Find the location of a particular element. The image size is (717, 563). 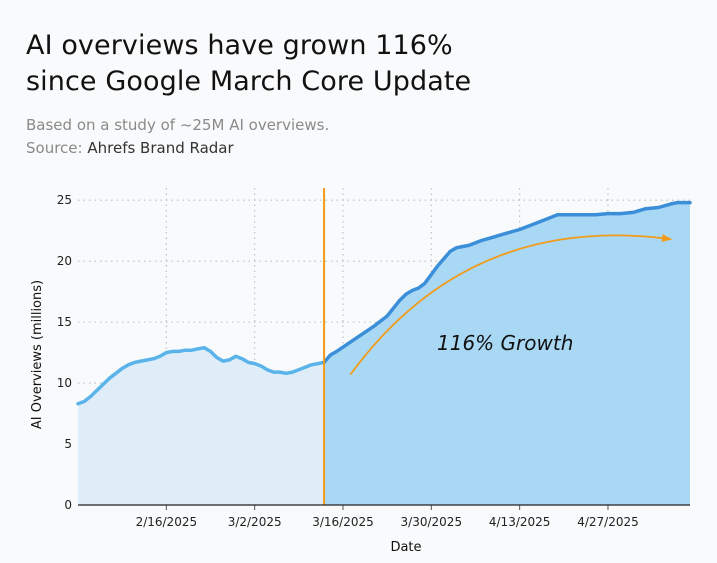

source-value: Ahrefs Brand Radar is located at coordinates (160, 148).